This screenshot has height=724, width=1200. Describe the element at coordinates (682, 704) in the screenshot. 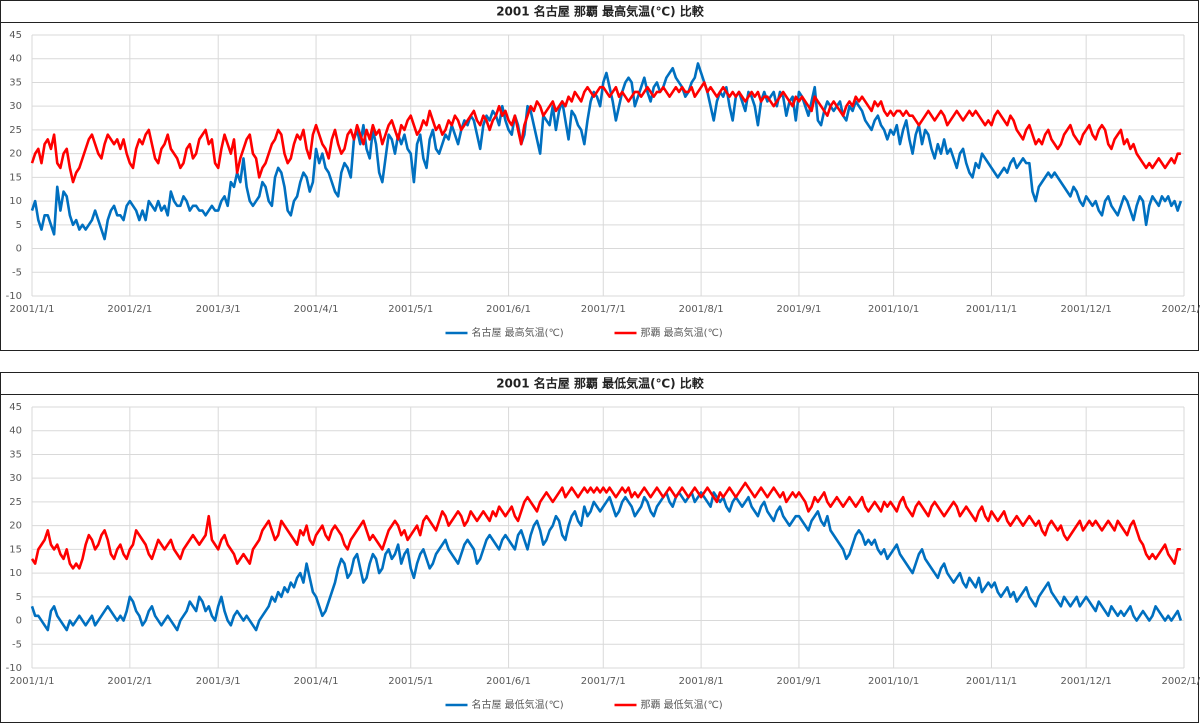

I see `legend-label: 那覇 最低気温(℃)` at that location.